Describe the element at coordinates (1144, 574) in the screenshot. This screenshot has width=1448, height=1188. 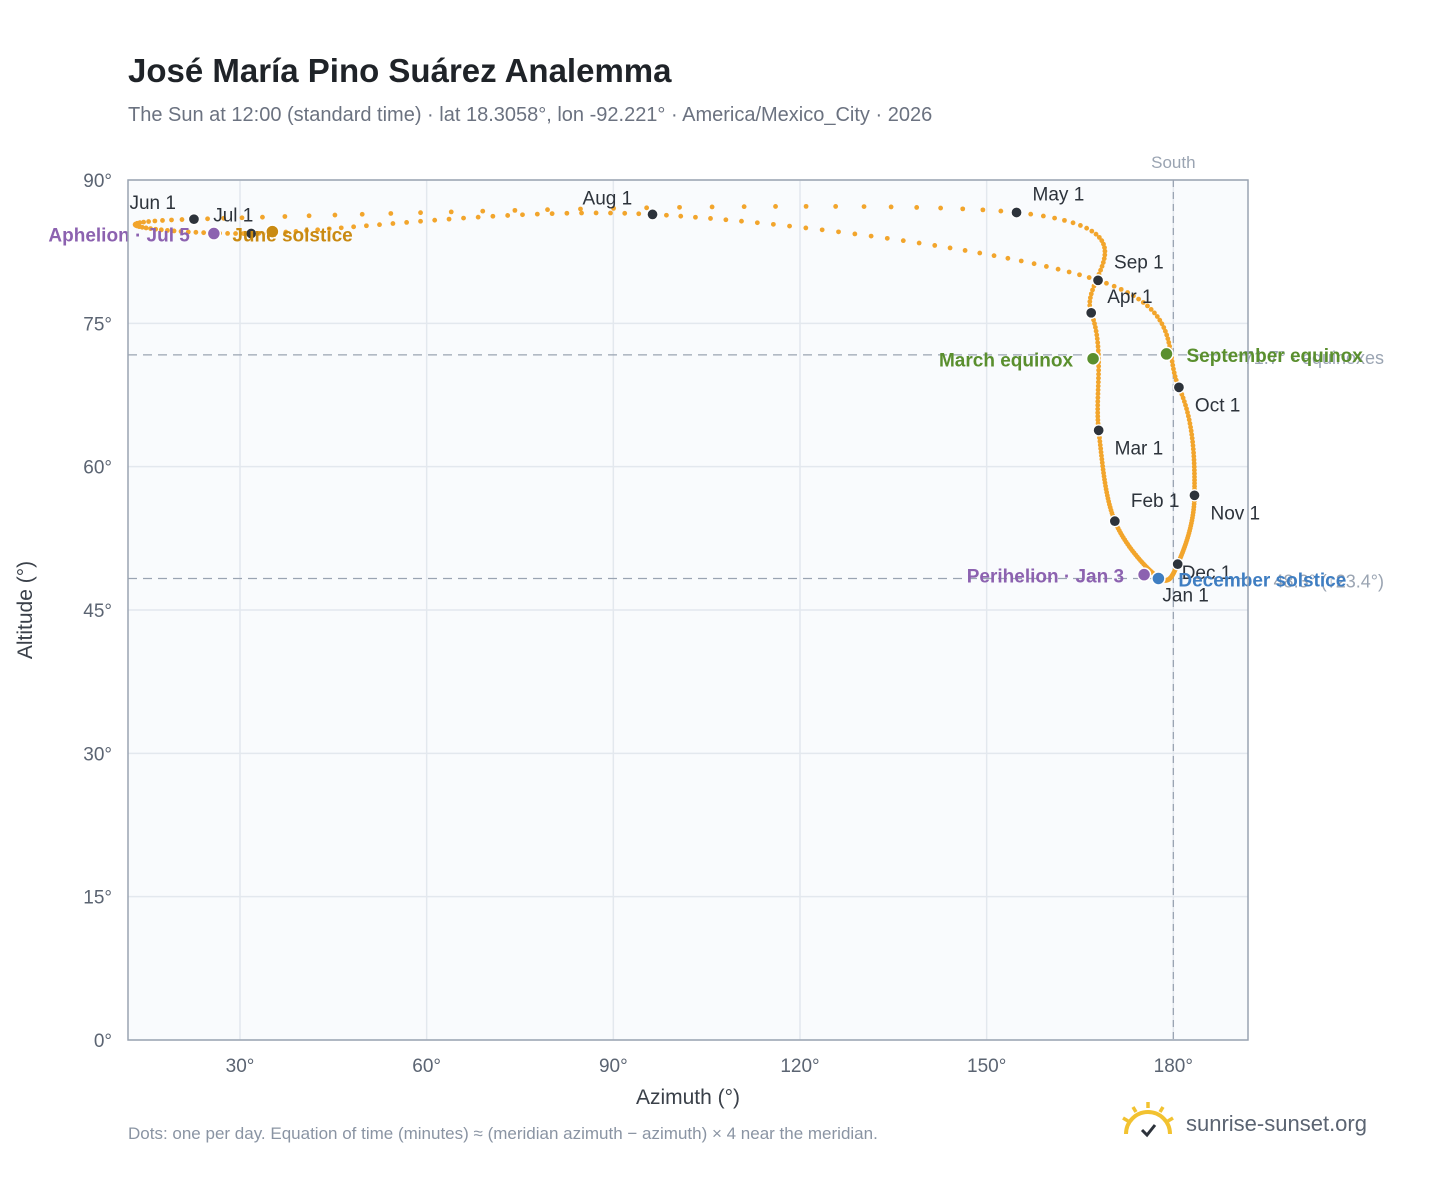
I see `perihelion-marker` at that location.